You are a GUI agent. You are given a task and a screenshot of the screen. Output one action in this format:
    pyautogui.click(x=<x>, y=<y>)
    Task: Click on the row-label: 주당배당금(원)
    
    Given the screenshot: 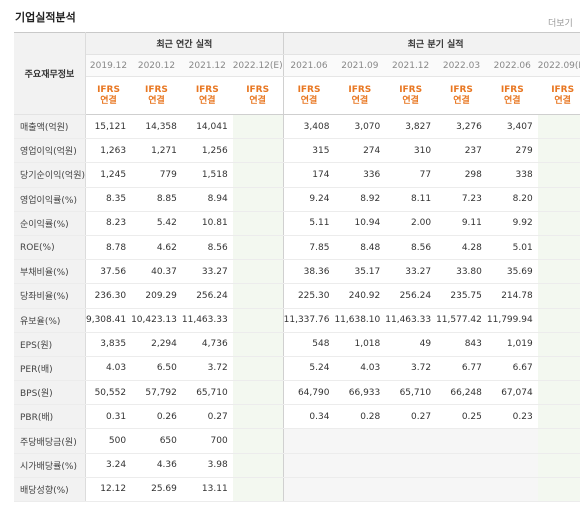 What is the action you would take?
    pyautogui.click(x=50, y=441)
    